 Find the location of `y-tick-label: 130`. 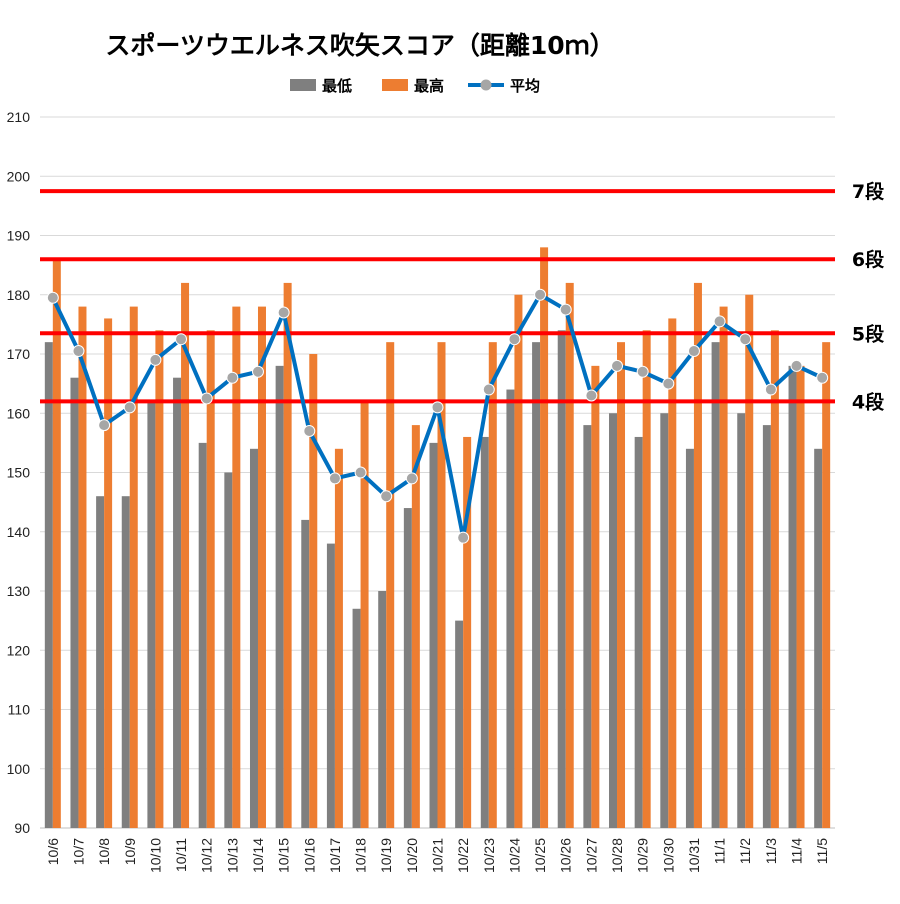

y-tick-label: 130 is located at coordinates (19, 591).